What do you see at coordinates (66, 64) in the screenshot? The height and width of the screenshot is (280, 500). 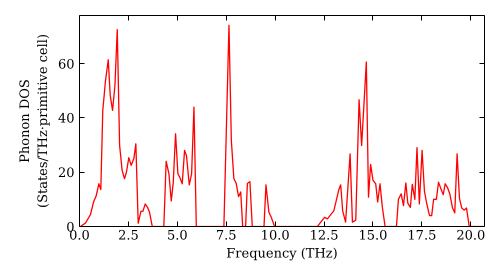 I see `y-tick-label: 60` at bounding box center [66, 64].